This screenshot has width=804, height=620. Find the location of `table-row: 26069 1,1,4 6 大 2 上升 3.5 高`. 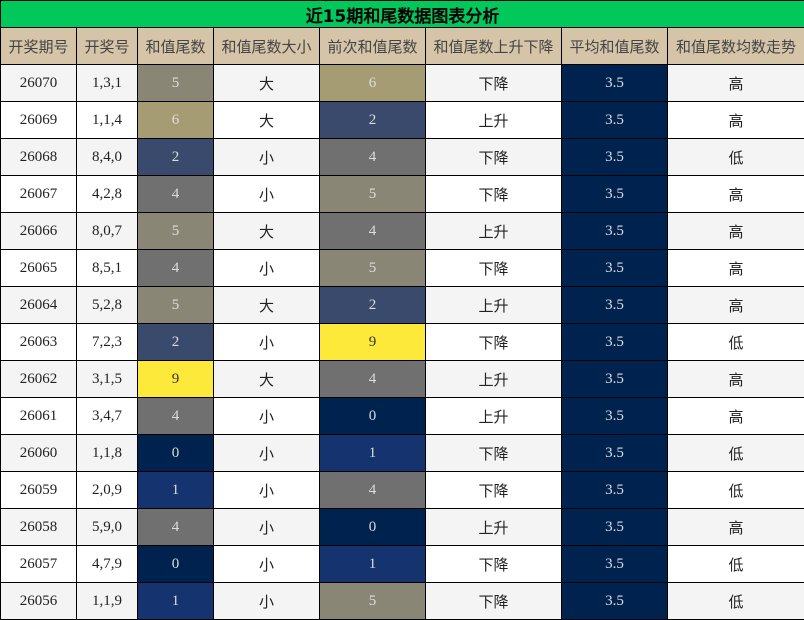

table-row: 26069 1,1,4 6 大 2 上升 3.5 高 is located at coordinates (402, 120).